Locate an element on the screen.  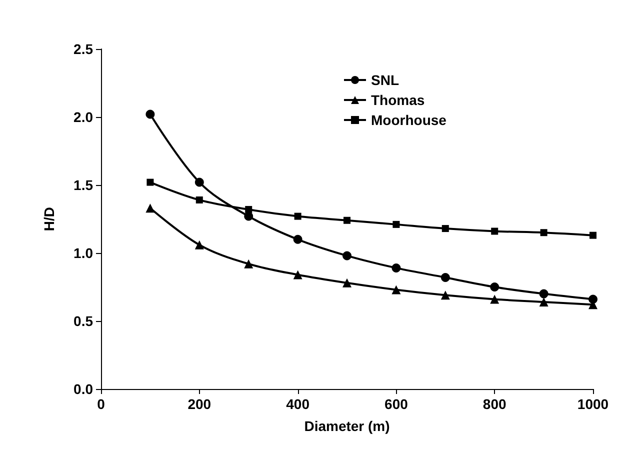
y-tick-label: 0.0 is located at coordinates (84, 389).